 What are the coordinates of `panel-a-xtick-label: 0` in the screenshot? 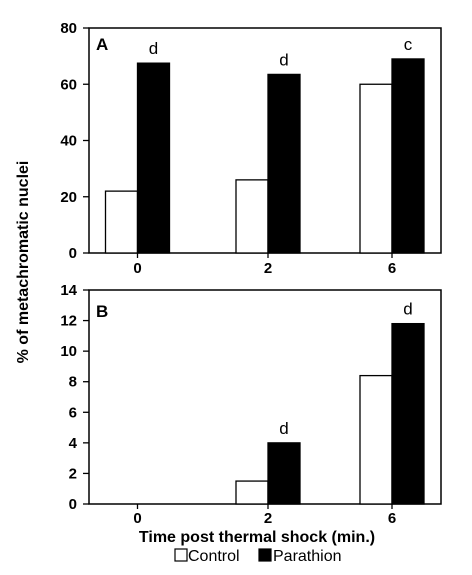 It's located at (137, 268).